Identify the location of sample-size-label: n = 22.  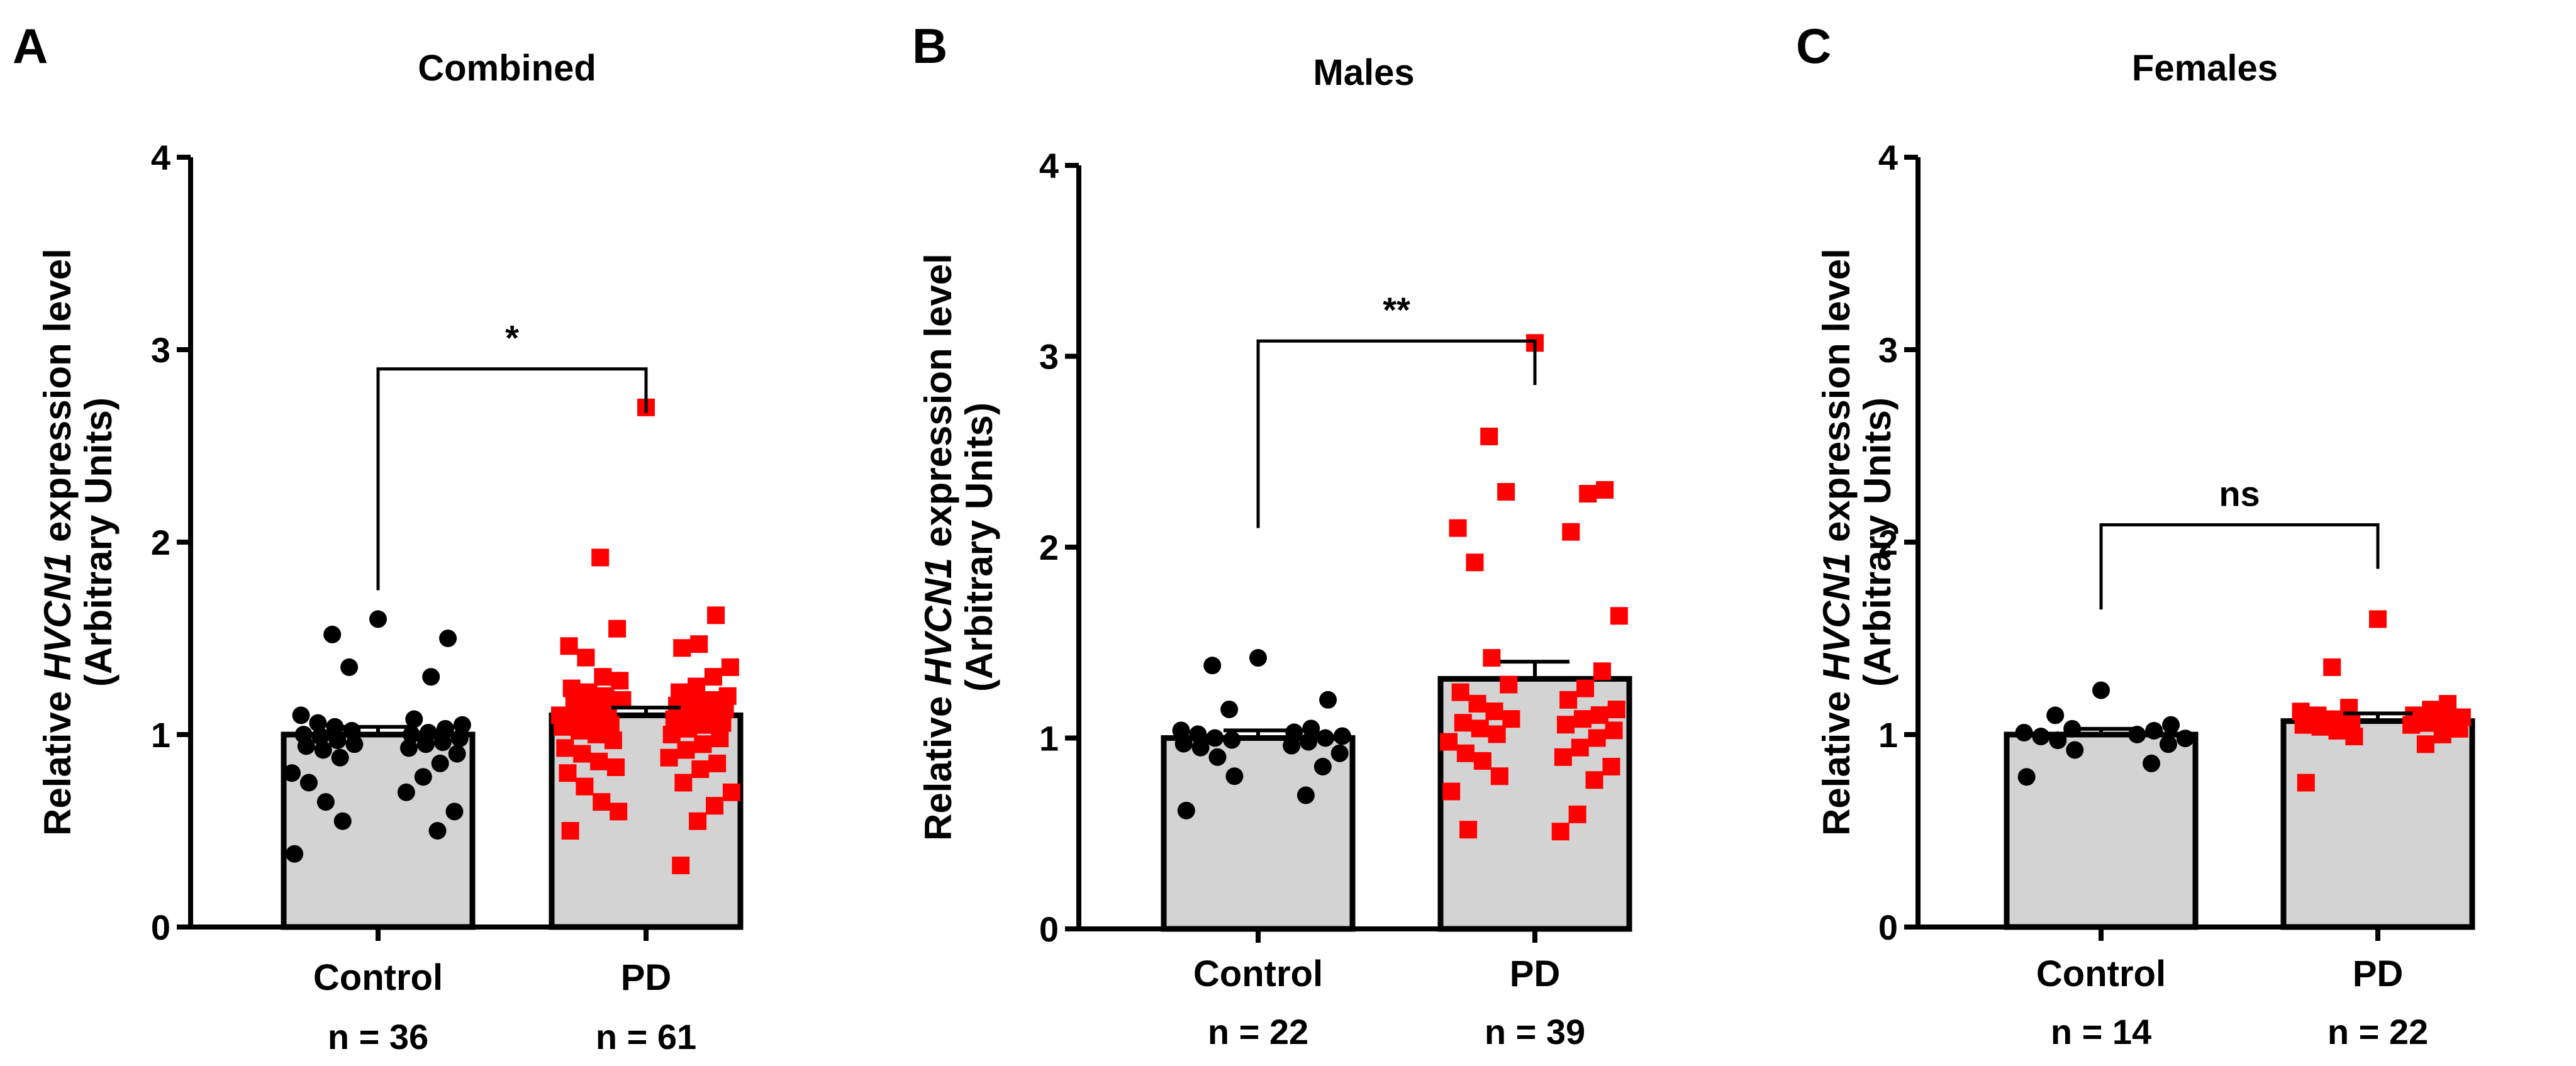
(2378, 1032).